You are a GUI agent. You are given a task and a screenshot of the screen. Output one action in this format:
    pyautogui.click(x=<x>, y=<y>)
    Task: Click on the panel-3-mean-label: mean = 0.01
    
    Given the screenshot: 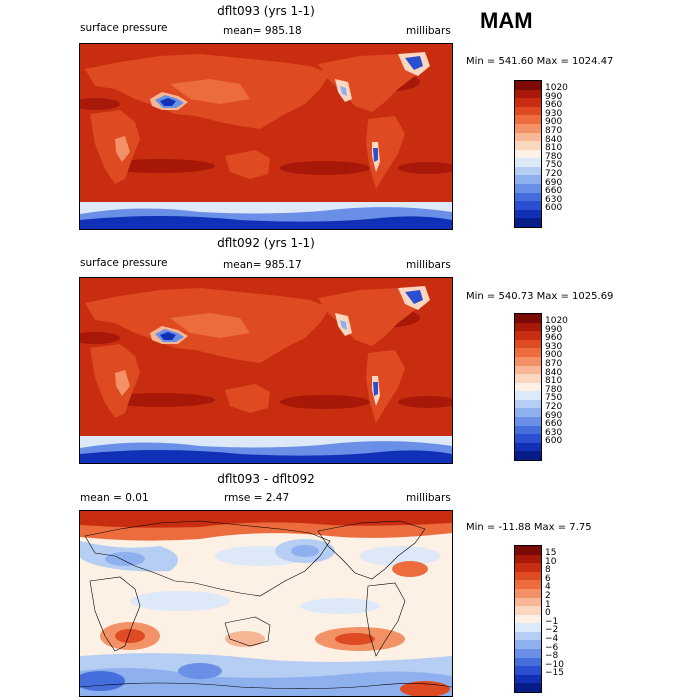 What is the action you would take?
    pyautogui.click(x=114, y=498)
    